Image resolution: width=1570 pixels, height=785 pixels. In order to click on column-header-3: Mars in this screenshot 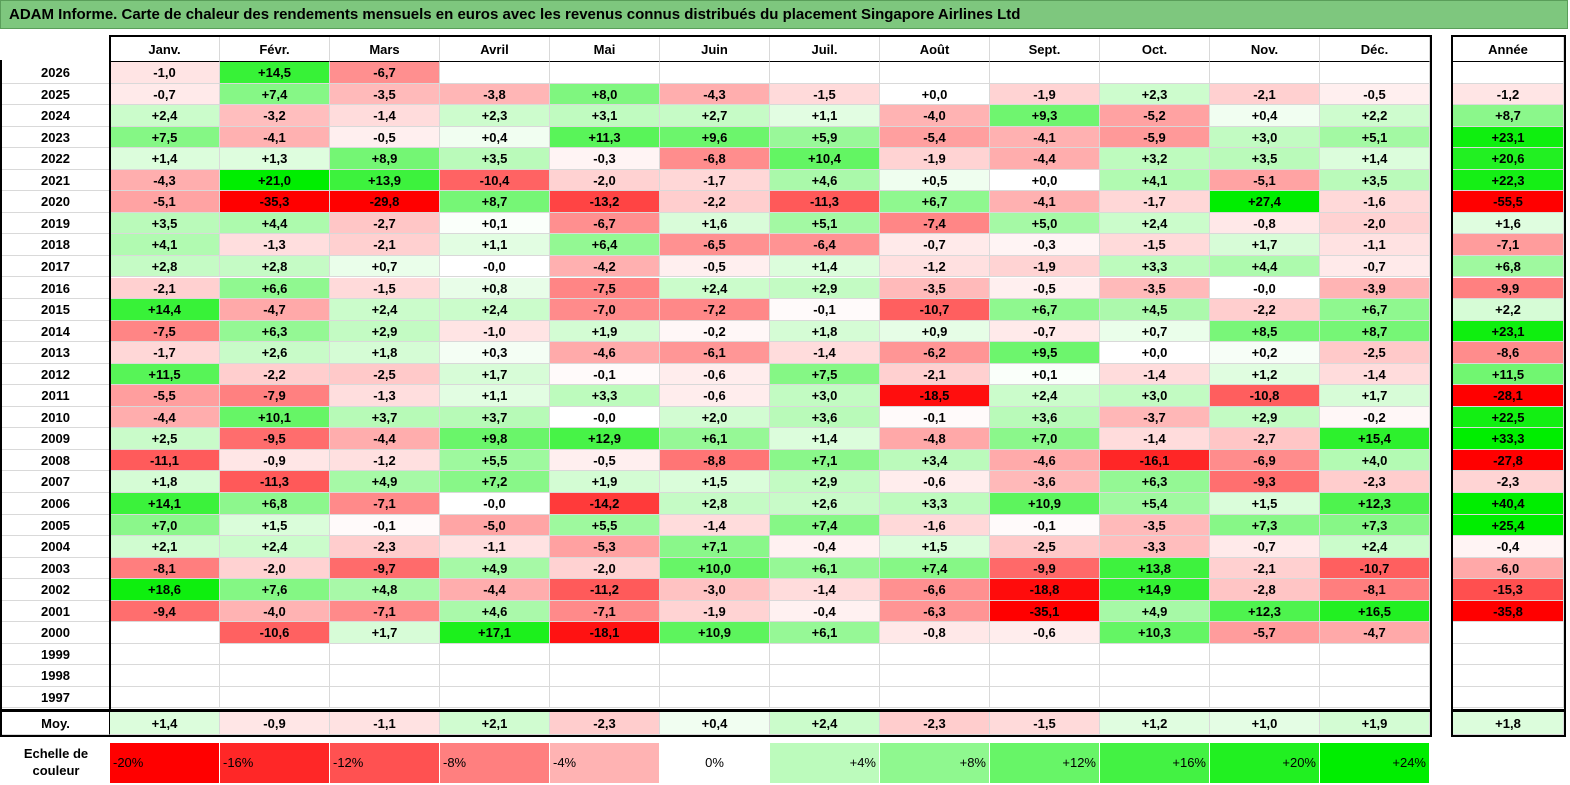, I will do `click(385, 49)`.